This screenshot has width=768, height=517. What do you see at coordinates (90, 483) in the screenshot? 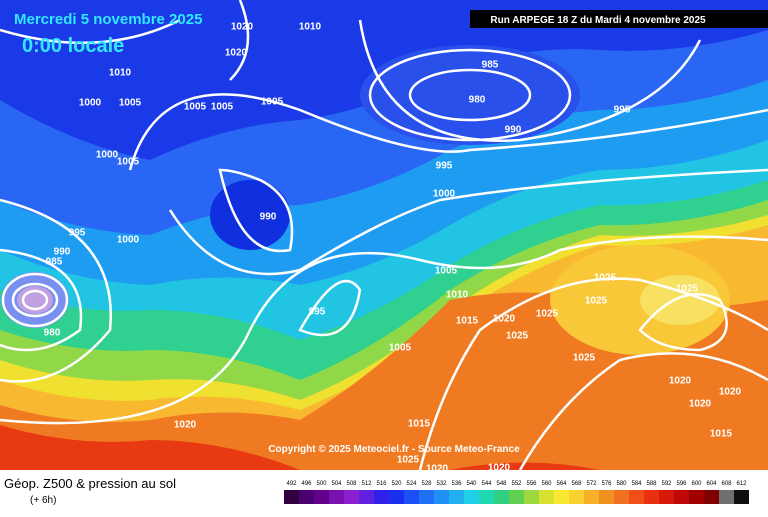
I see `footer-title: Géop. Z500 & pression au sol` at bounding box center [90, 483].